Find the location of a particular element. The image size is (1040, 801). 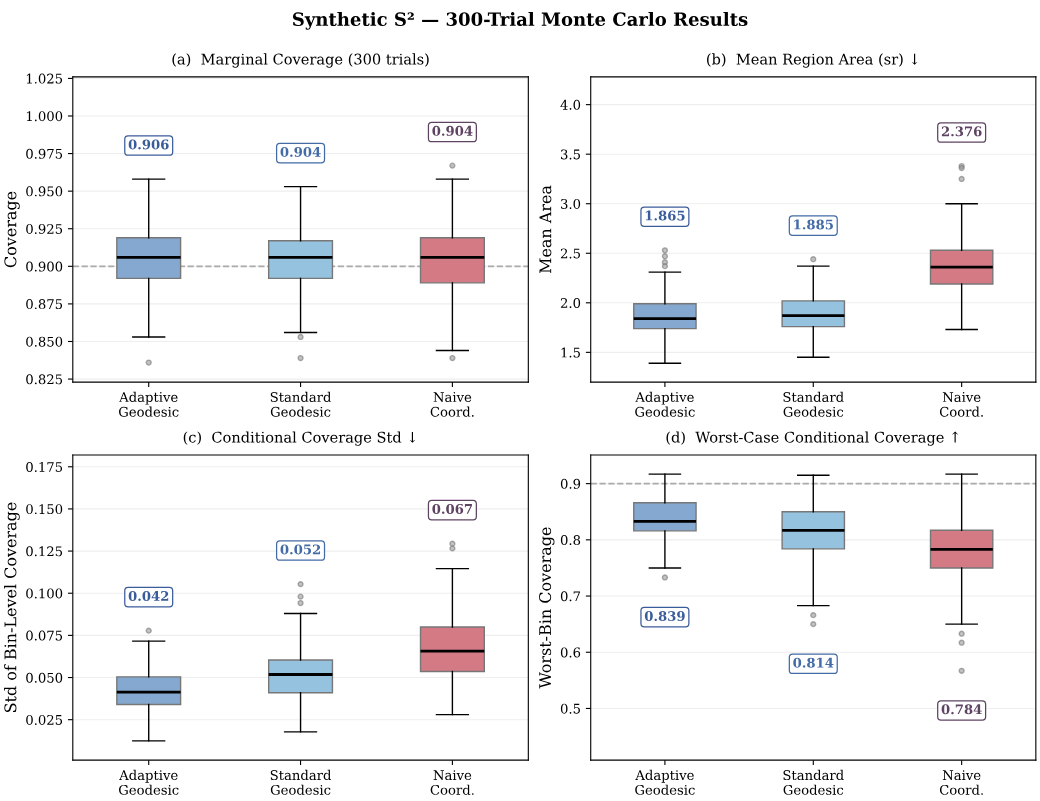

y-tick-label: 0.9 is located at coordinates (570, 483).